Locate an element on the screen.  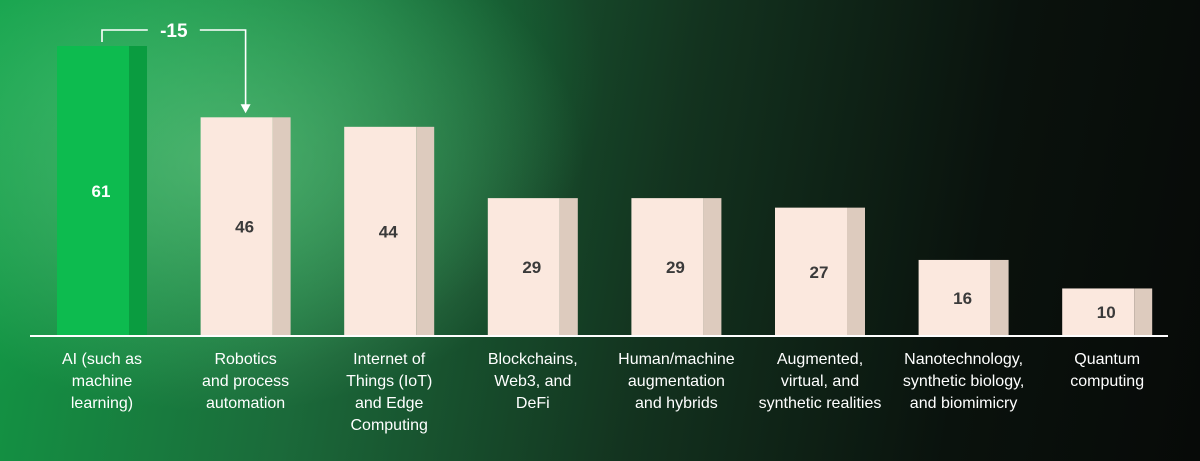
category-label-3: Blockchains, Web3, and DeFi is located at coordinates (533, 381).